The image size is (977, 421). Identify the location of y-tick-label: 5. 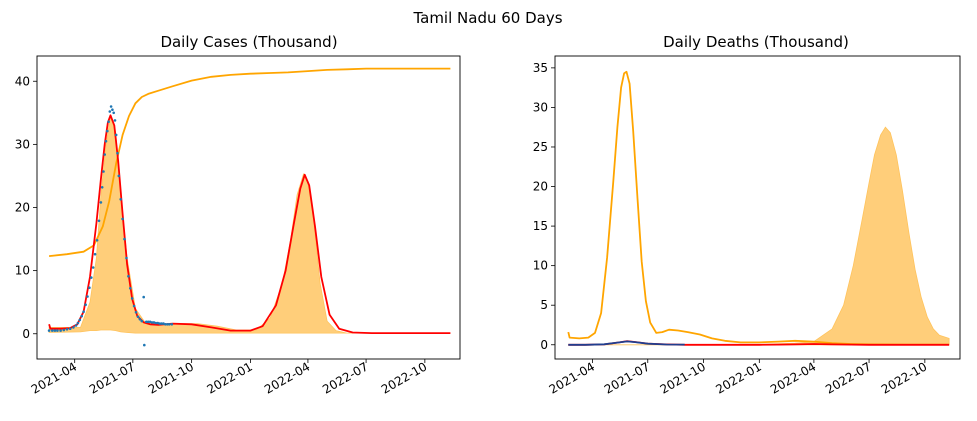
(544, 305).